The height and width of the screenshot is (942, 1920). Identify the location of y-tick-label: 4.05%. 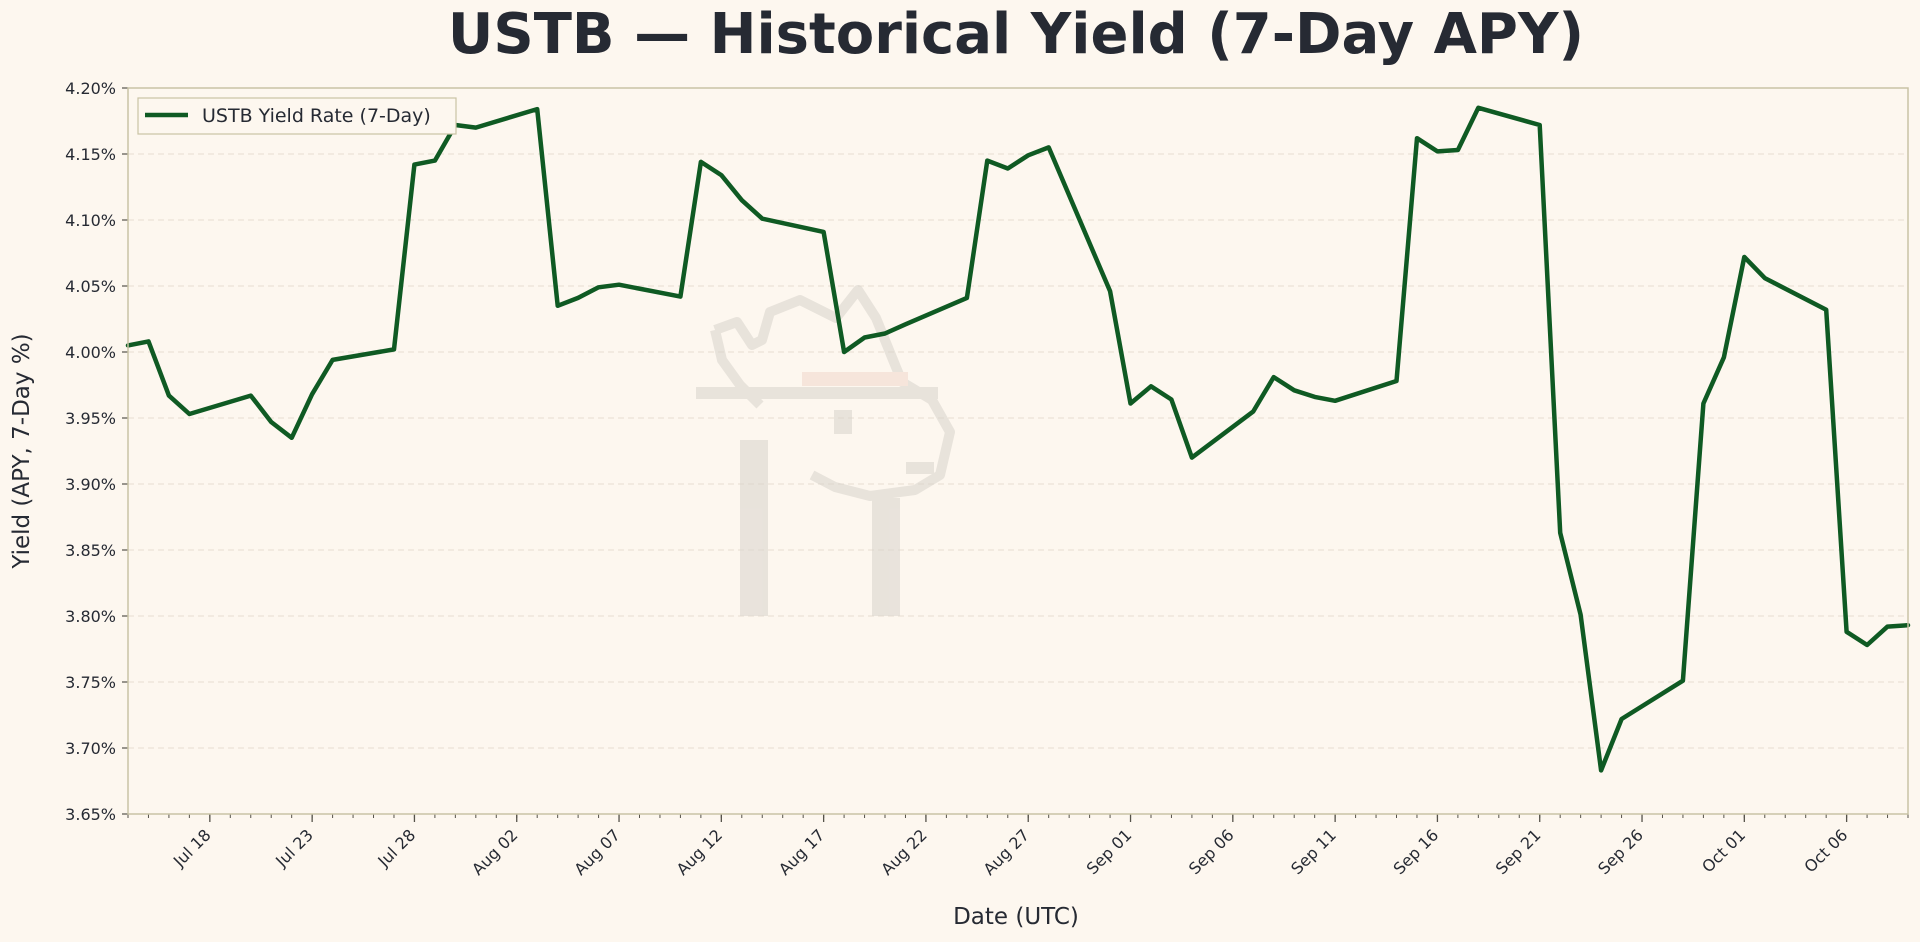
(90, 286).